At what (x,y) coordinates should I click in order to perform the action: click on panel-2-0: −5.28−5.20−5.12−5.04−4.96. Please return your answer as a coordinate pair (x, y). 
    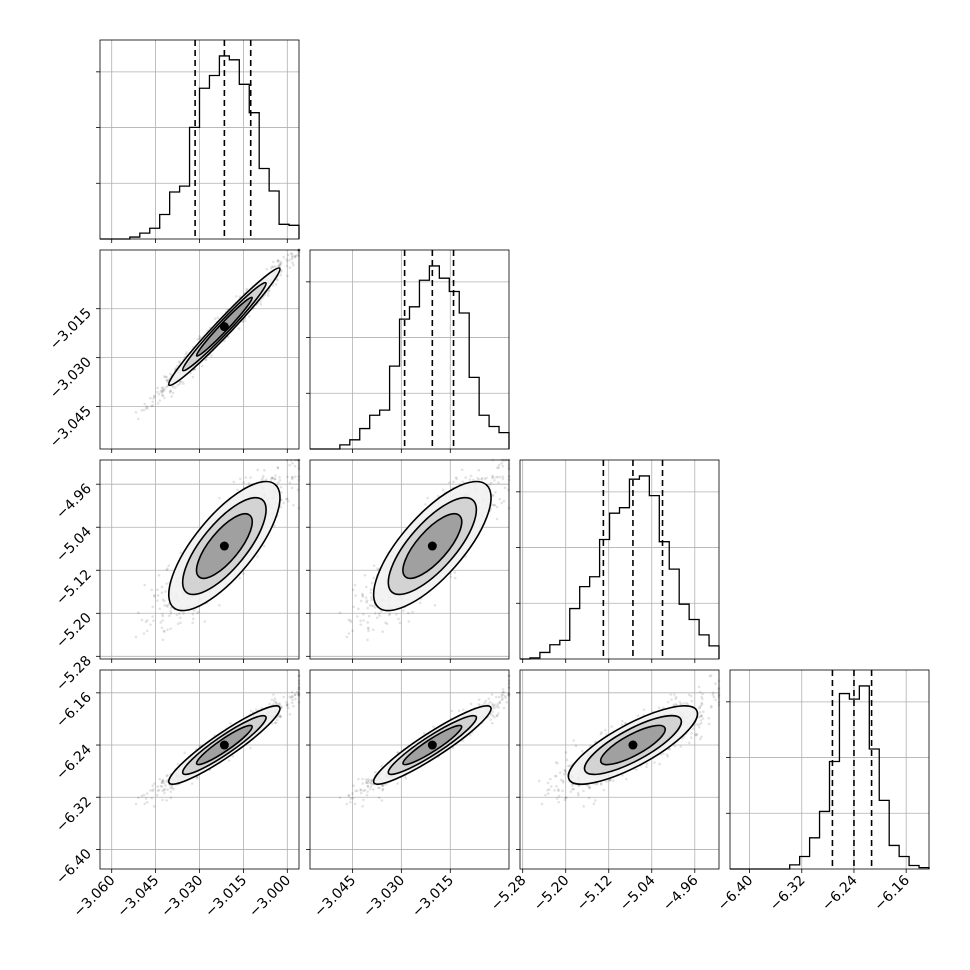
    Looking at the image, I should click on (177, 576).